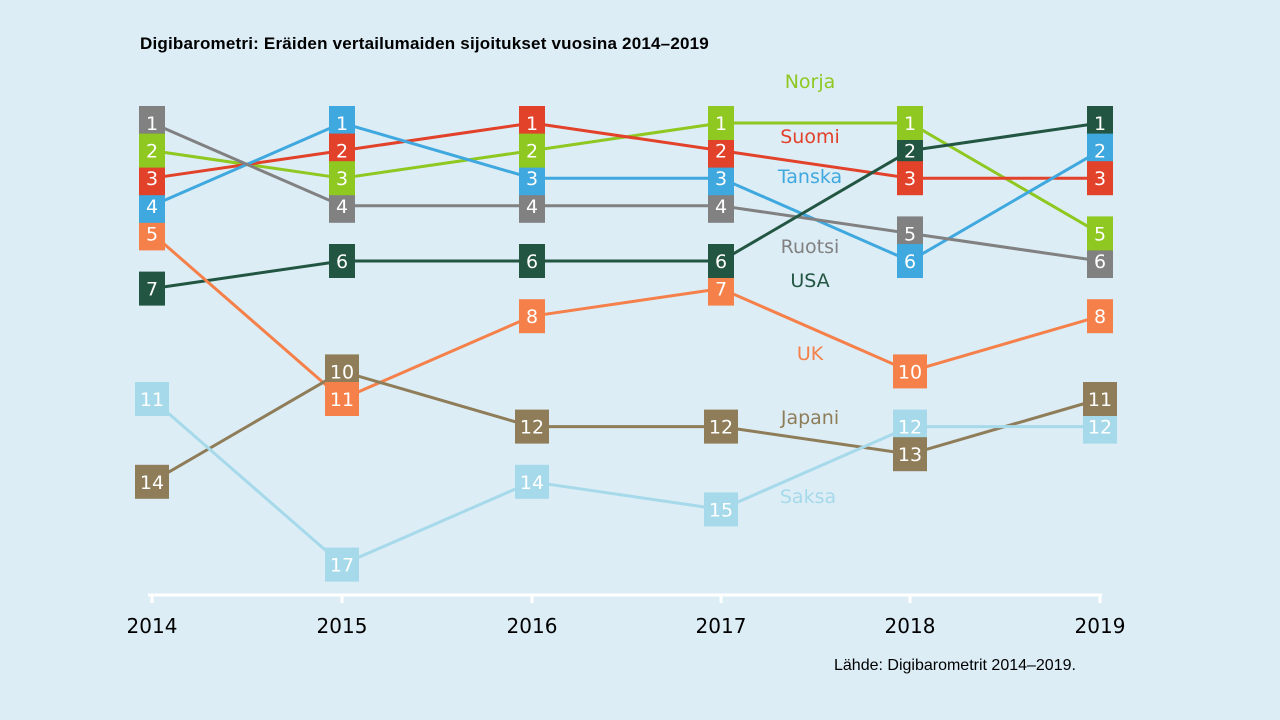  I want to click on rank-label: 13, so click(910, 455).